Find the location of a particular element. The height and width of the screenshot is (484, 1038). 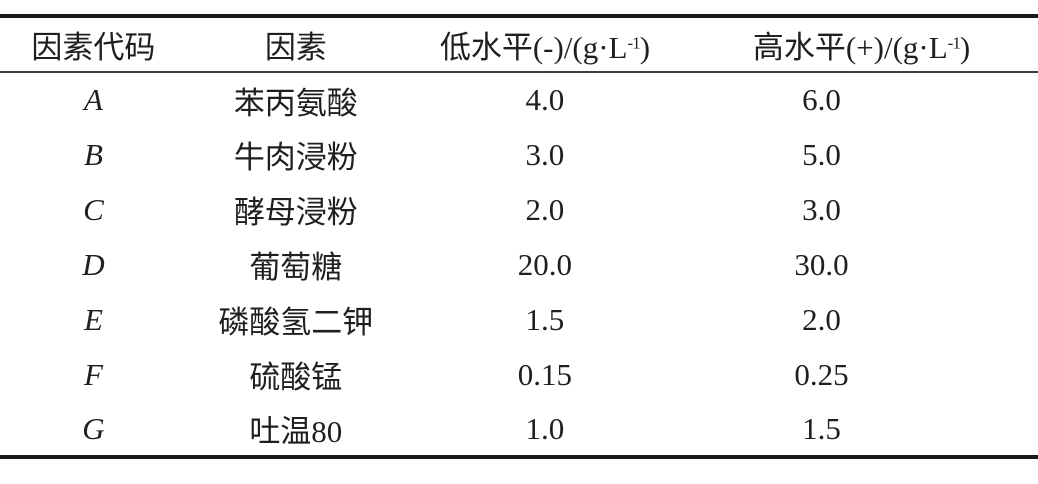

low-level-cell: 20.0 is located at coordinates (545, 264).